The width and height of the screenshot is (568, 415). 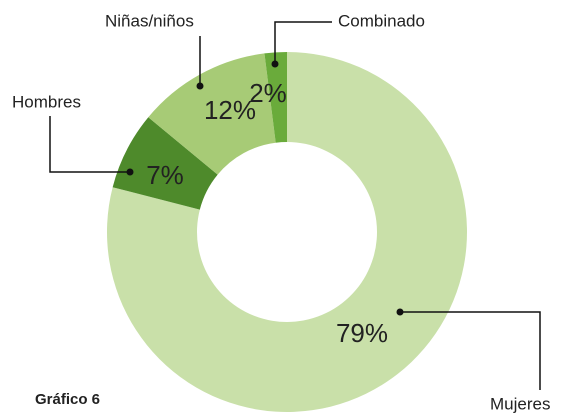 What do you see at coordinates (520, 403) in the screenshot?
I see `category-label: Mujeres` at bounding box center [520, 403].